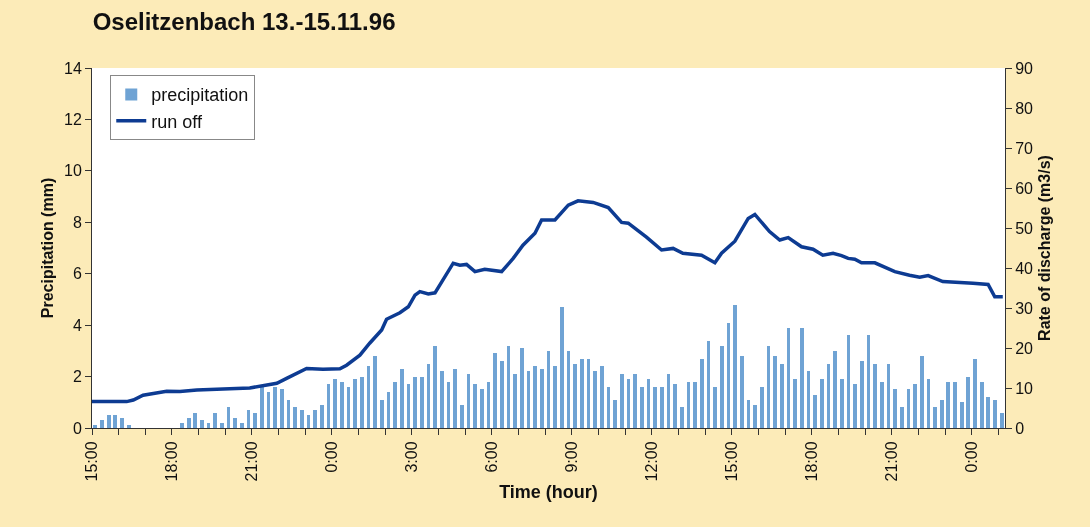 The image size is (1090, 527). I want to click on y2-tick-label: 40, so click(1024, 268).